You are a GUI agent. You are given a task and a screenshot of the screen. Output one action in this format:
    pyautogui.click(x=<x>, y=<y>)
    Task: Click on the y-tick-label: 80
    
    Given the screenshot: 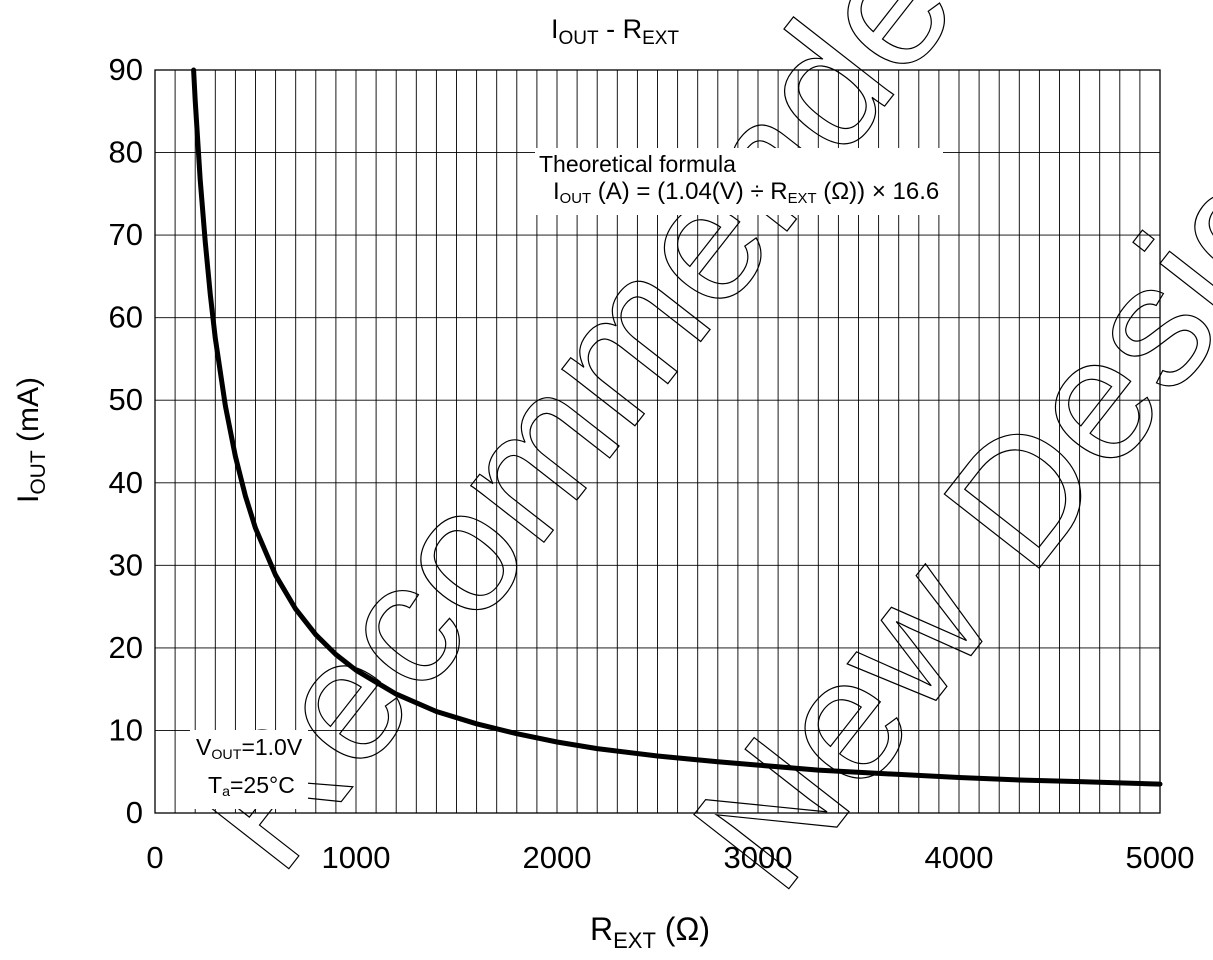 What is the action you would take?
    pyautogui.click(x=126, y=152)
    